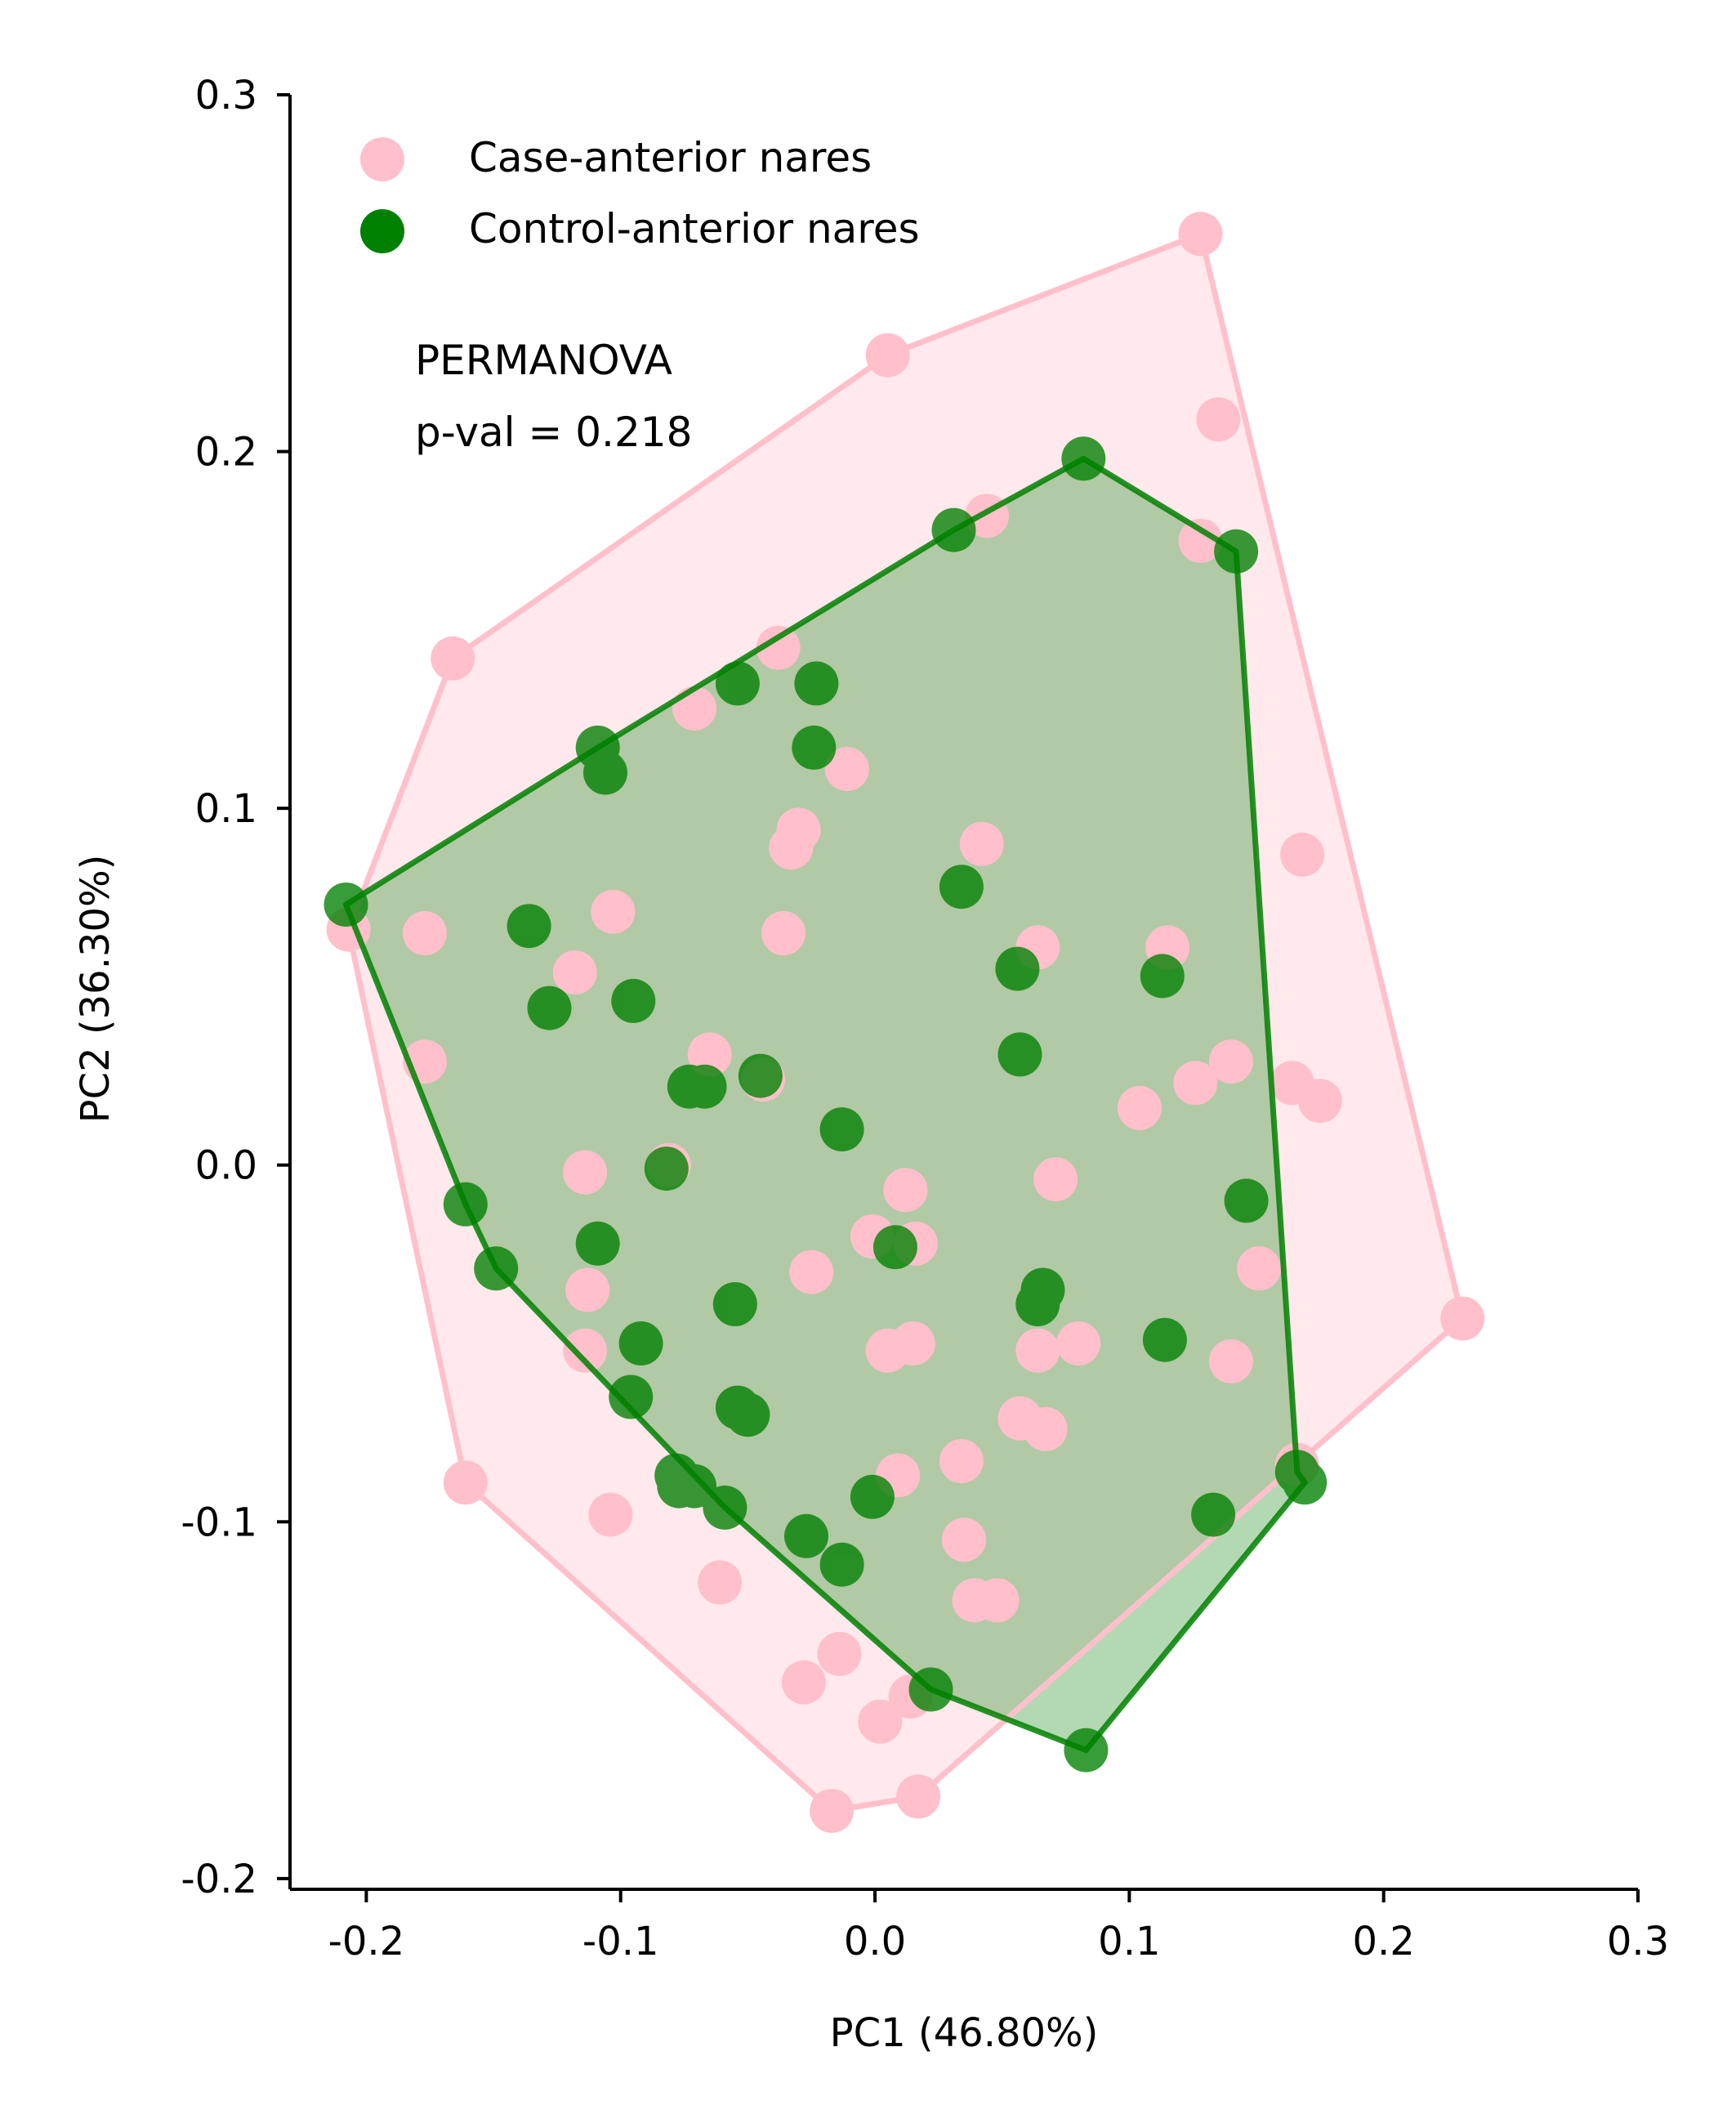 The width and height of the screenshot is (1736, 2123). What do you see at coordinates (226, 96) in the screenshot?
I see `y-tick-label: 0.3` at bounding box center [226, 96].